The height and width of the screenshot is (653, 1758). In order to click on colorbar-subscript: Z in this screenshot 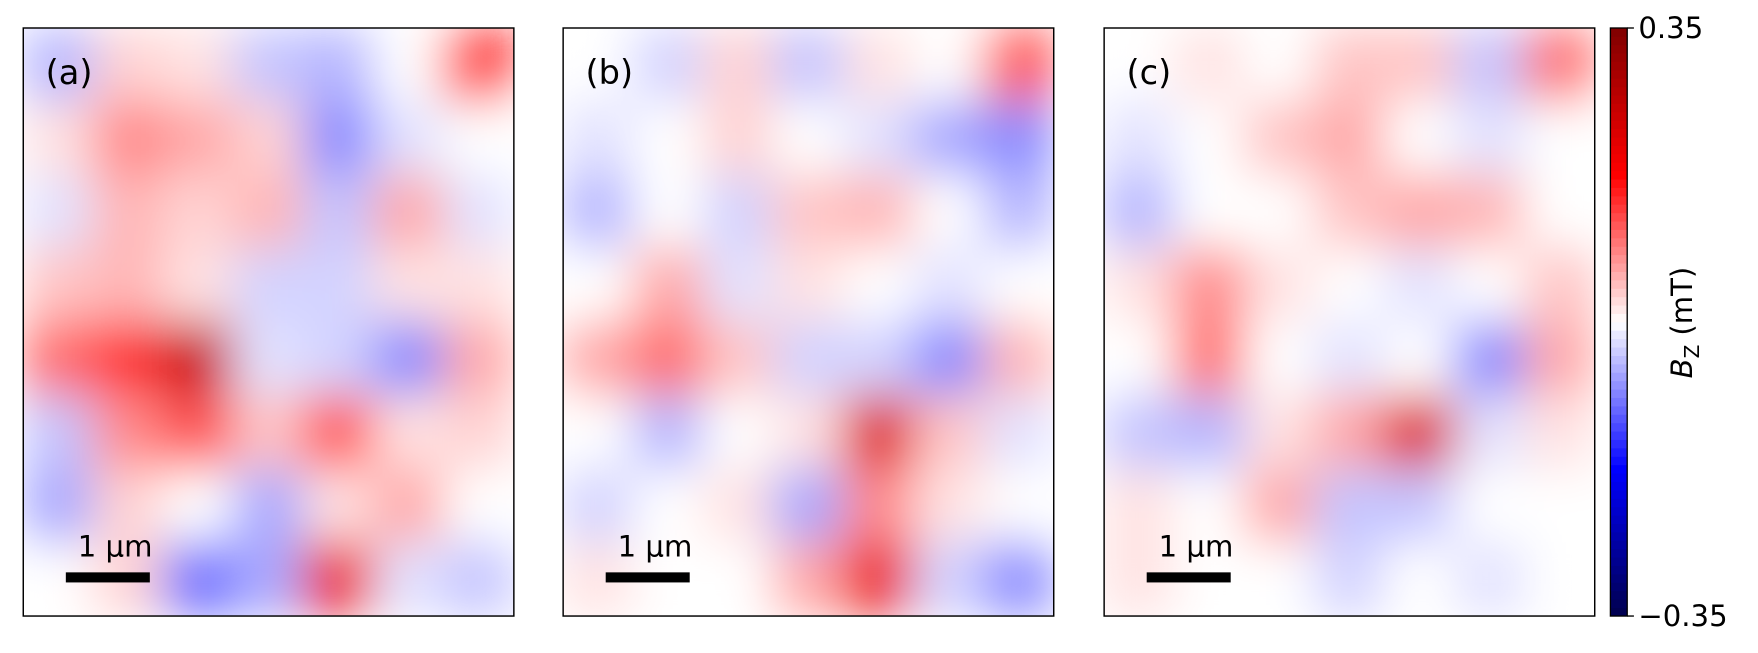, I will do `click(1692, 352)`.